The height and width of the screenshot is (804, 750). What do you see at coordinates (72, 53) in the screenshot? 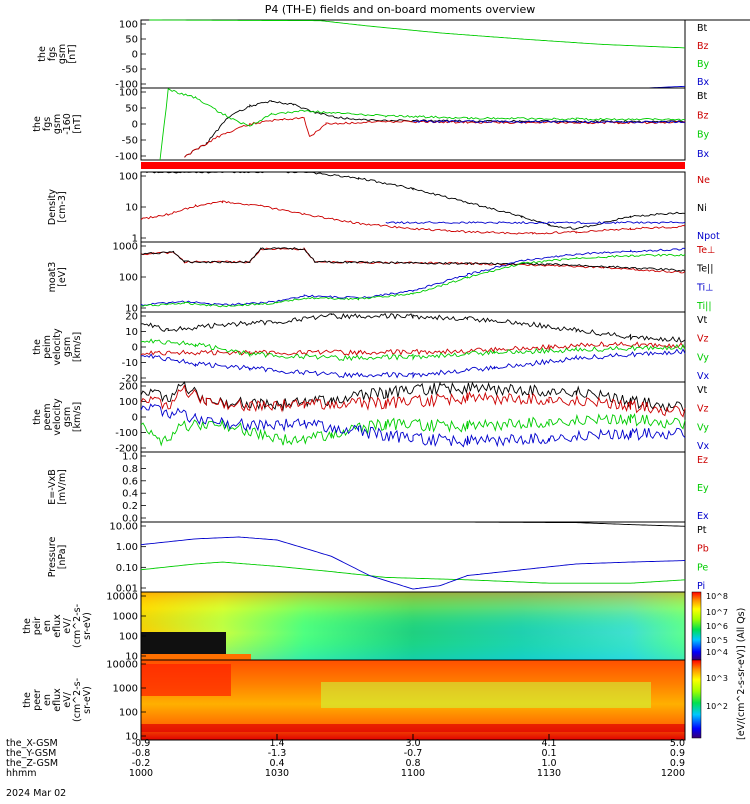
I see `ylabel-line: [nT]` at bounding box center [72, 53].